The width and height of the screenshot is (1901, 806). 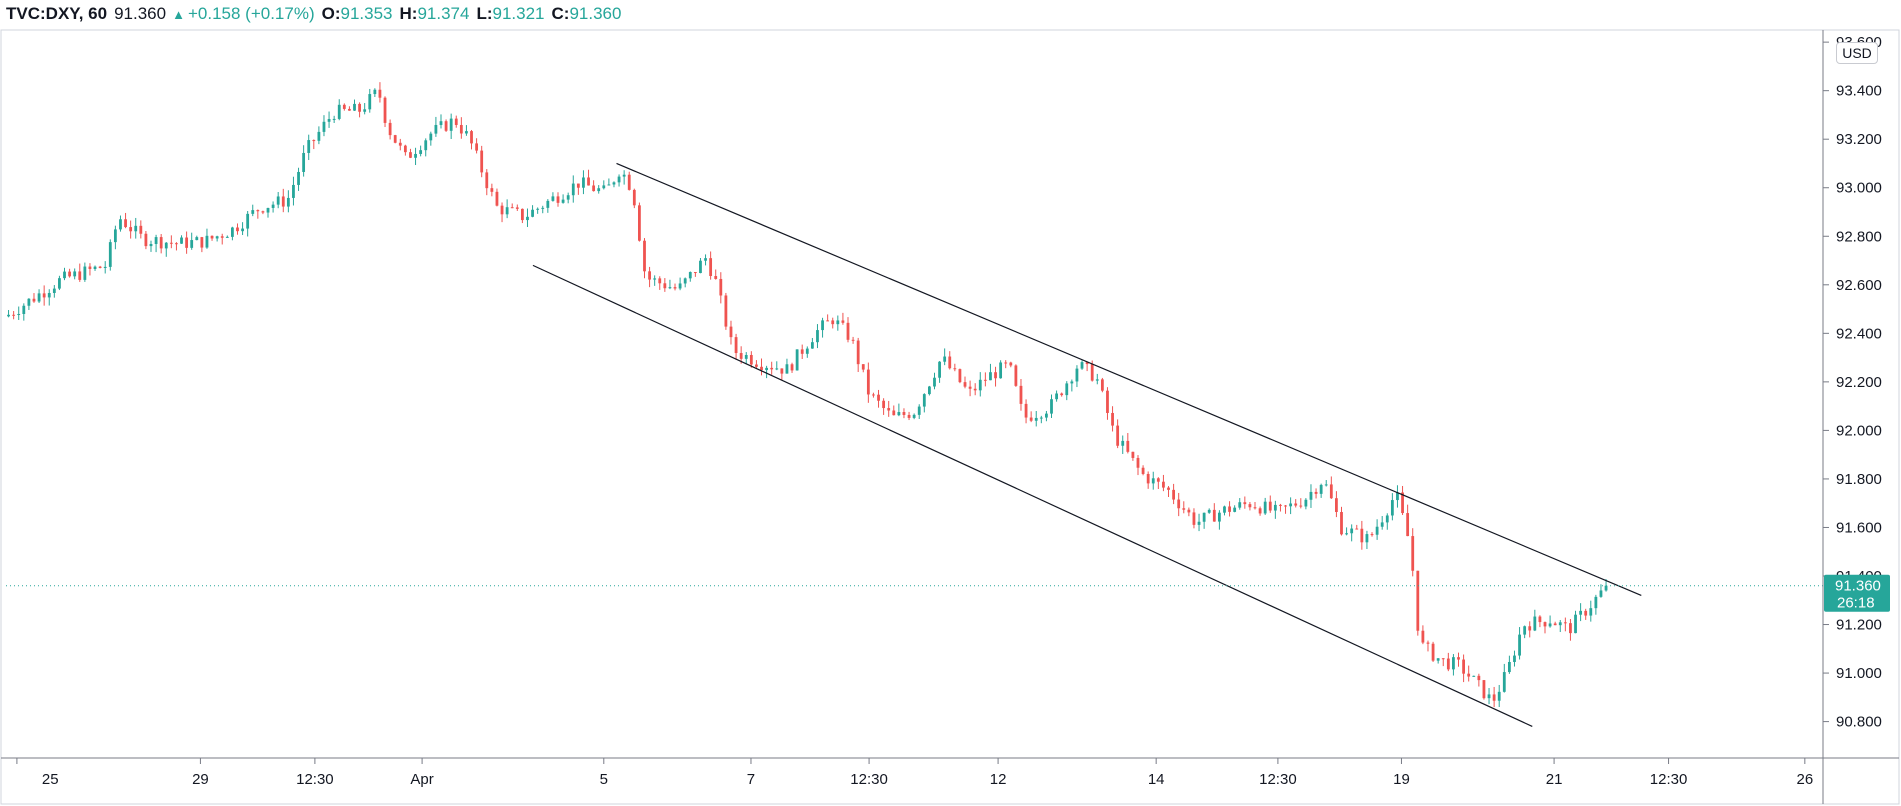 What do you see at coordinates (1859, 333) in the screenshot?
I see `y-tick-label: 92.400` at bounding box center [1859, 333].